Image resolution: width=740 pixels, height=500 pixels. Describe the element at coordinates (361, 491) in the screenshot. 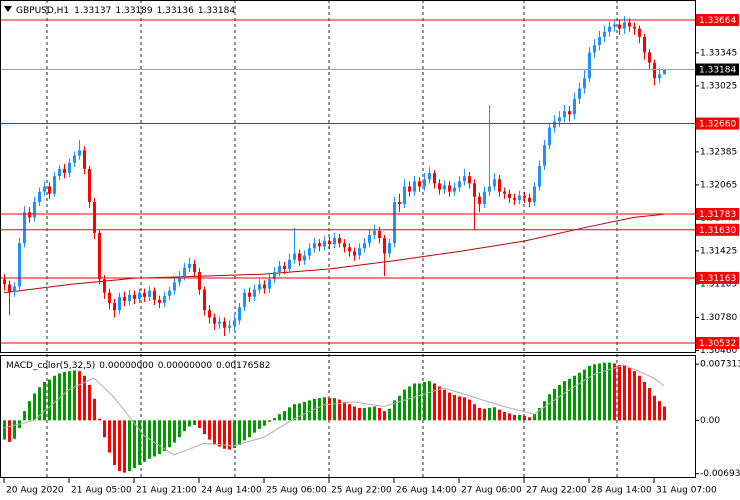

I see `x-tick-label: 25 Aug 22:00` at that location.